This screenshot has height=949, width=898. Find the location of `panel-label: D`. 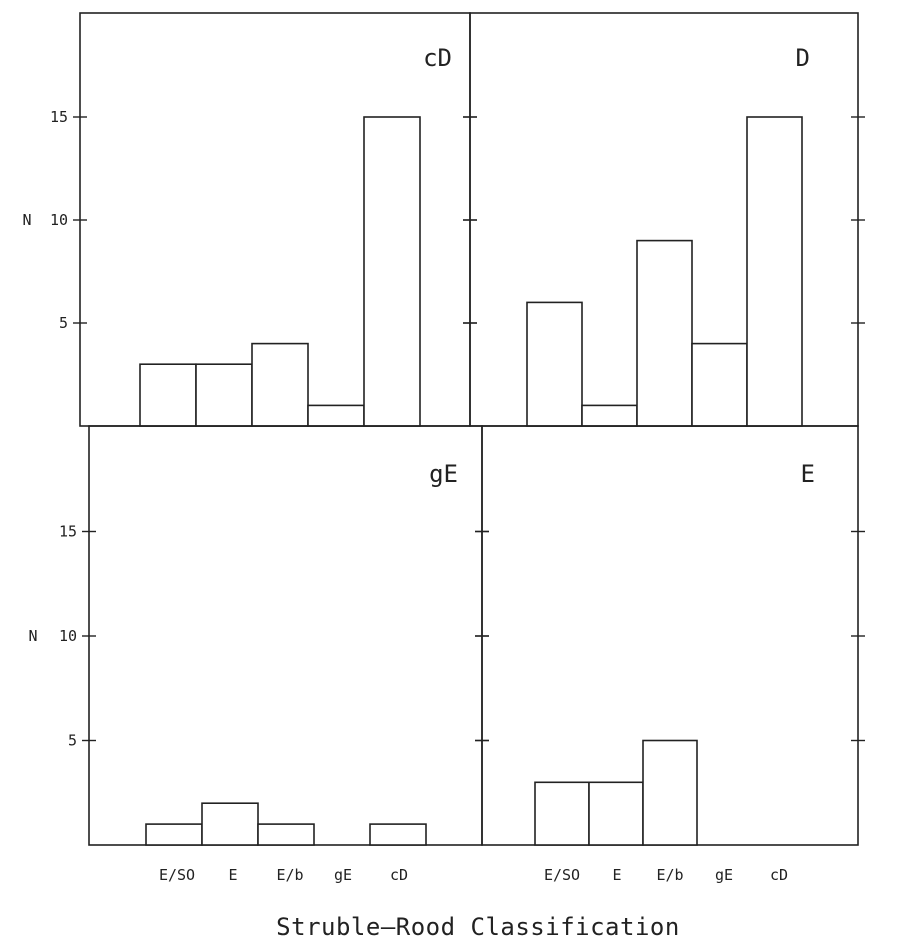

panel-label: D is located at coordinates (803, 58).